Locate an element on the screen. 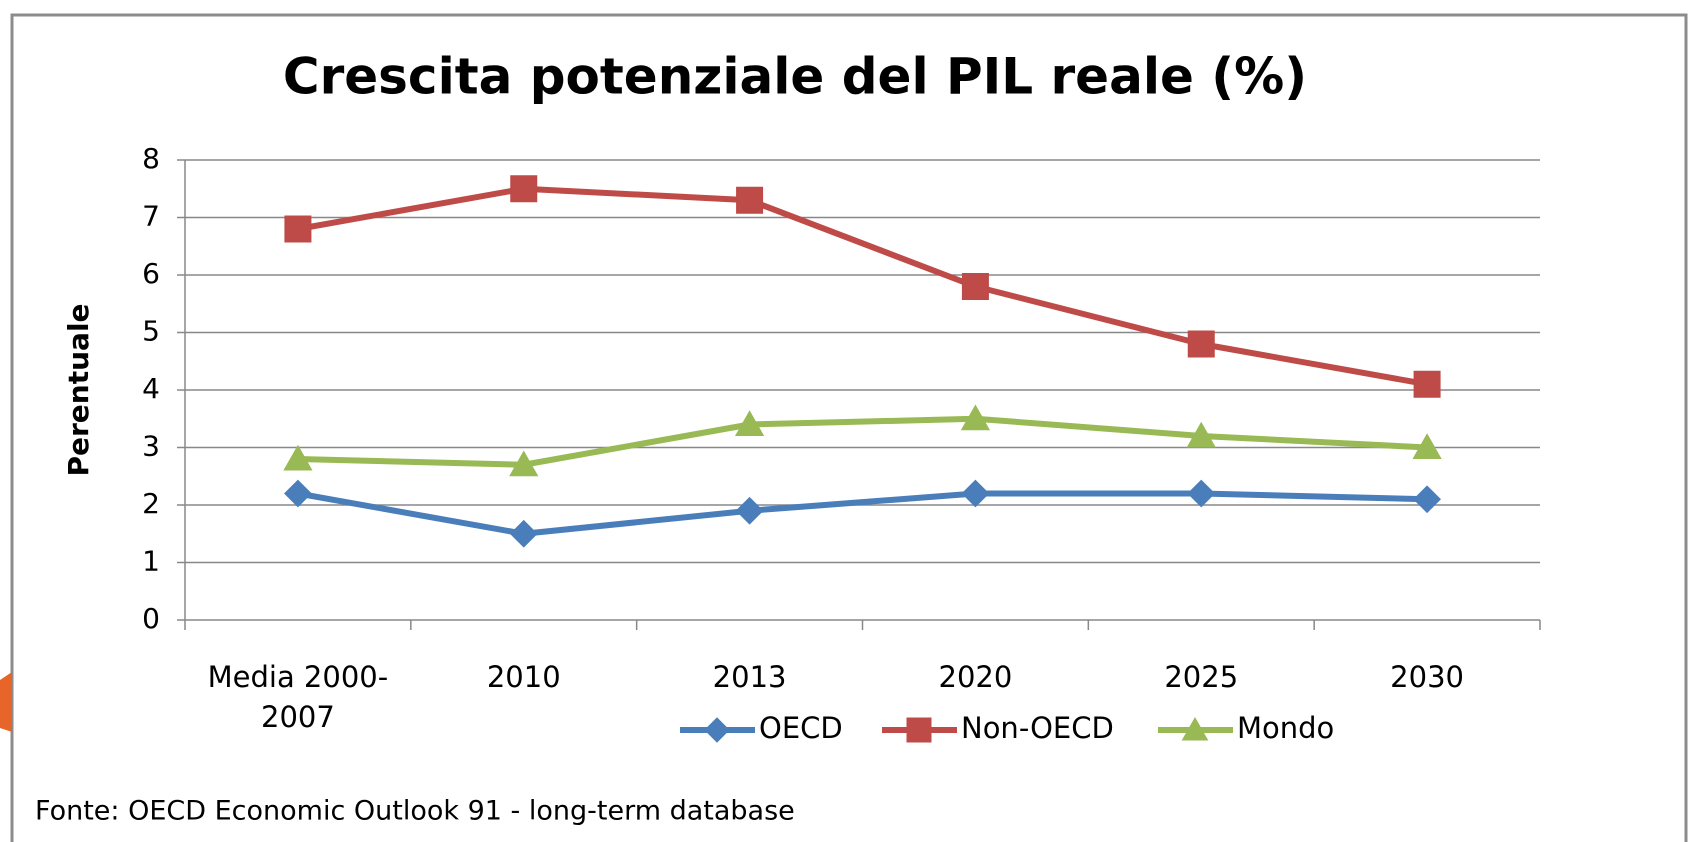 The image size is (1688, 842). y-axis-label: Perentuale is located at coordinates (78, 389).